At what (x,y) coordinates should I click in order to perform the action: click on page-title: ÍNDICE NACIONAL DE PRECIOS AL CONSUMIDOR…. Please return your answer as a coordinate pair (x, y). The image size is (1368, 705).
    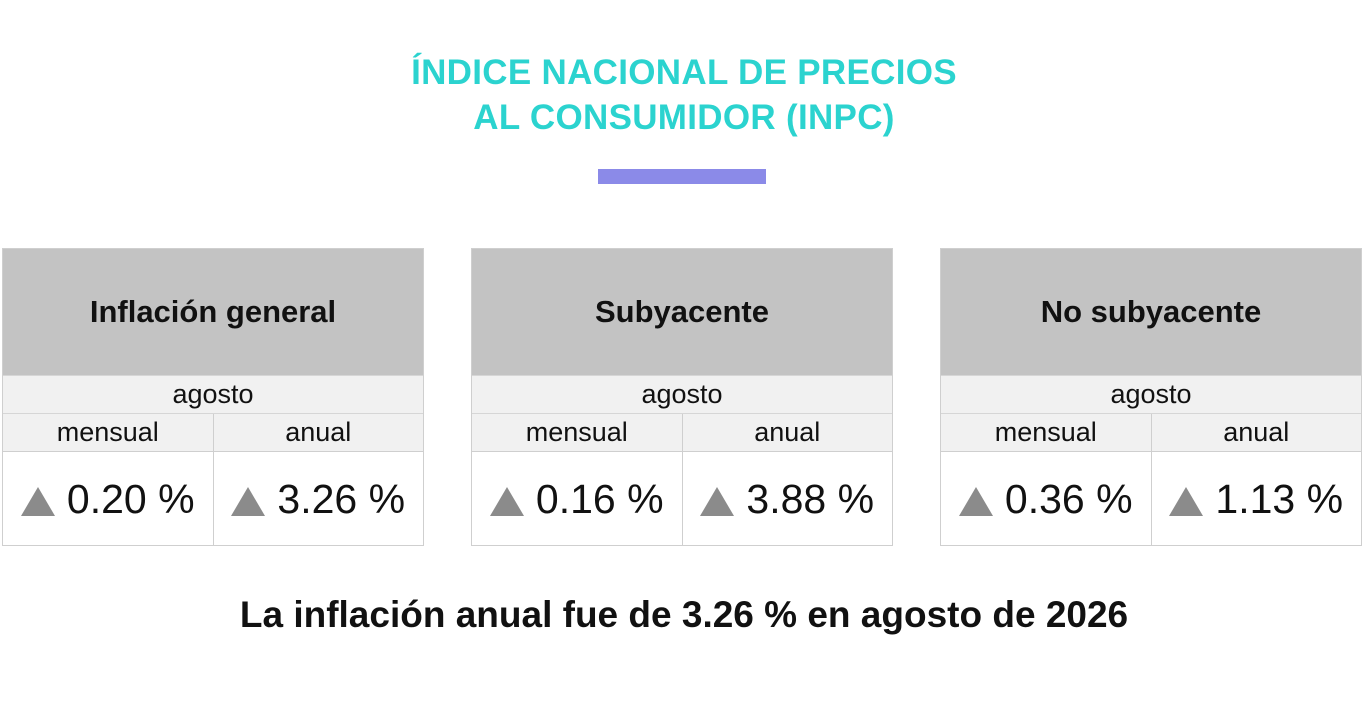
    Looking at the image, I should click on (684, 95).